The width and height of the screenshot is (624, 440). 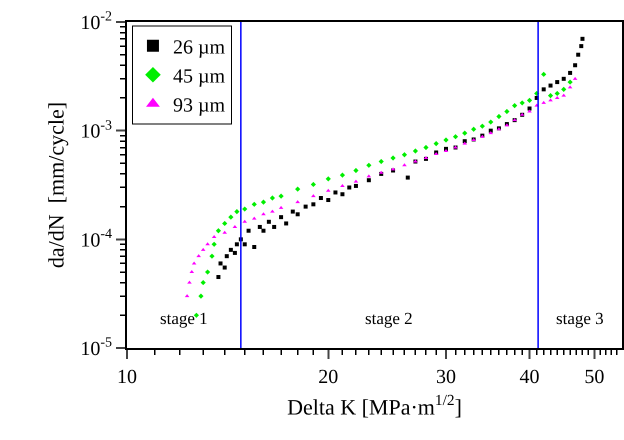 What do you see at coordinates (96, 239) in the screenshot?
I see `y-tick-label: 10$^{-4}$` at bounding box center [96, 239].